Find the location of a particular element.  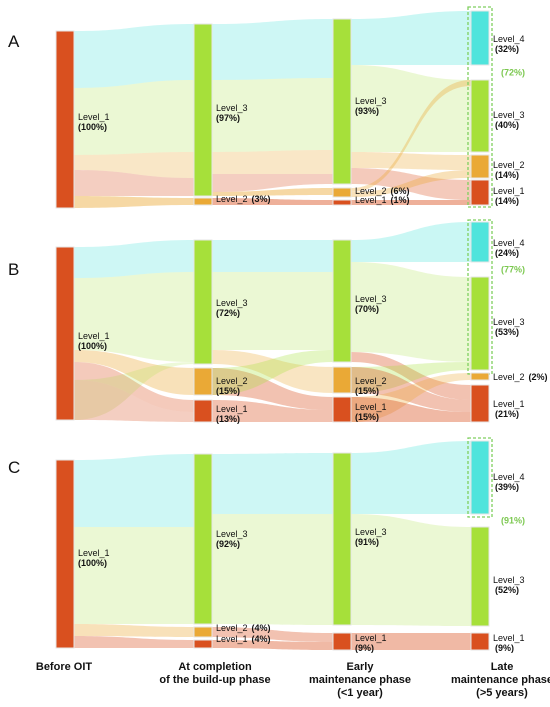

panel-letter-a: A is located at coordinates (14, 41).